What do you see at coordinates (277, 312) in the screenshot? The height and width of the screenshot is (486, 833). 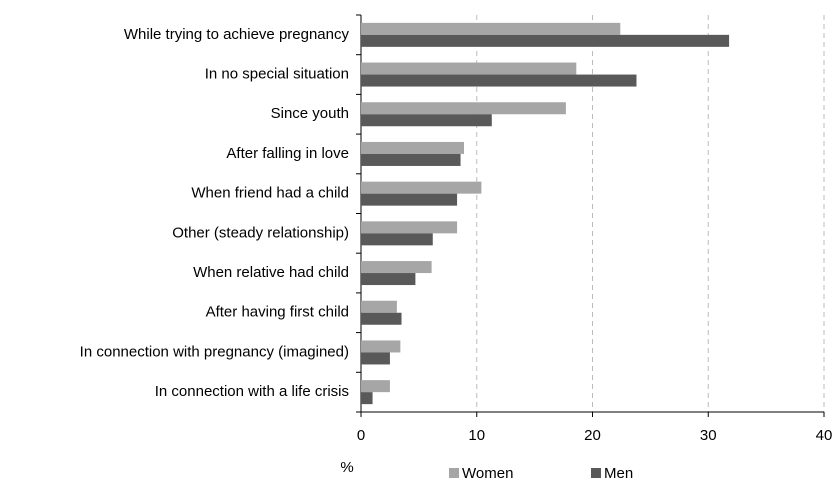 I see `y-tick-label: After having first child` at bounding box center [277, 312].